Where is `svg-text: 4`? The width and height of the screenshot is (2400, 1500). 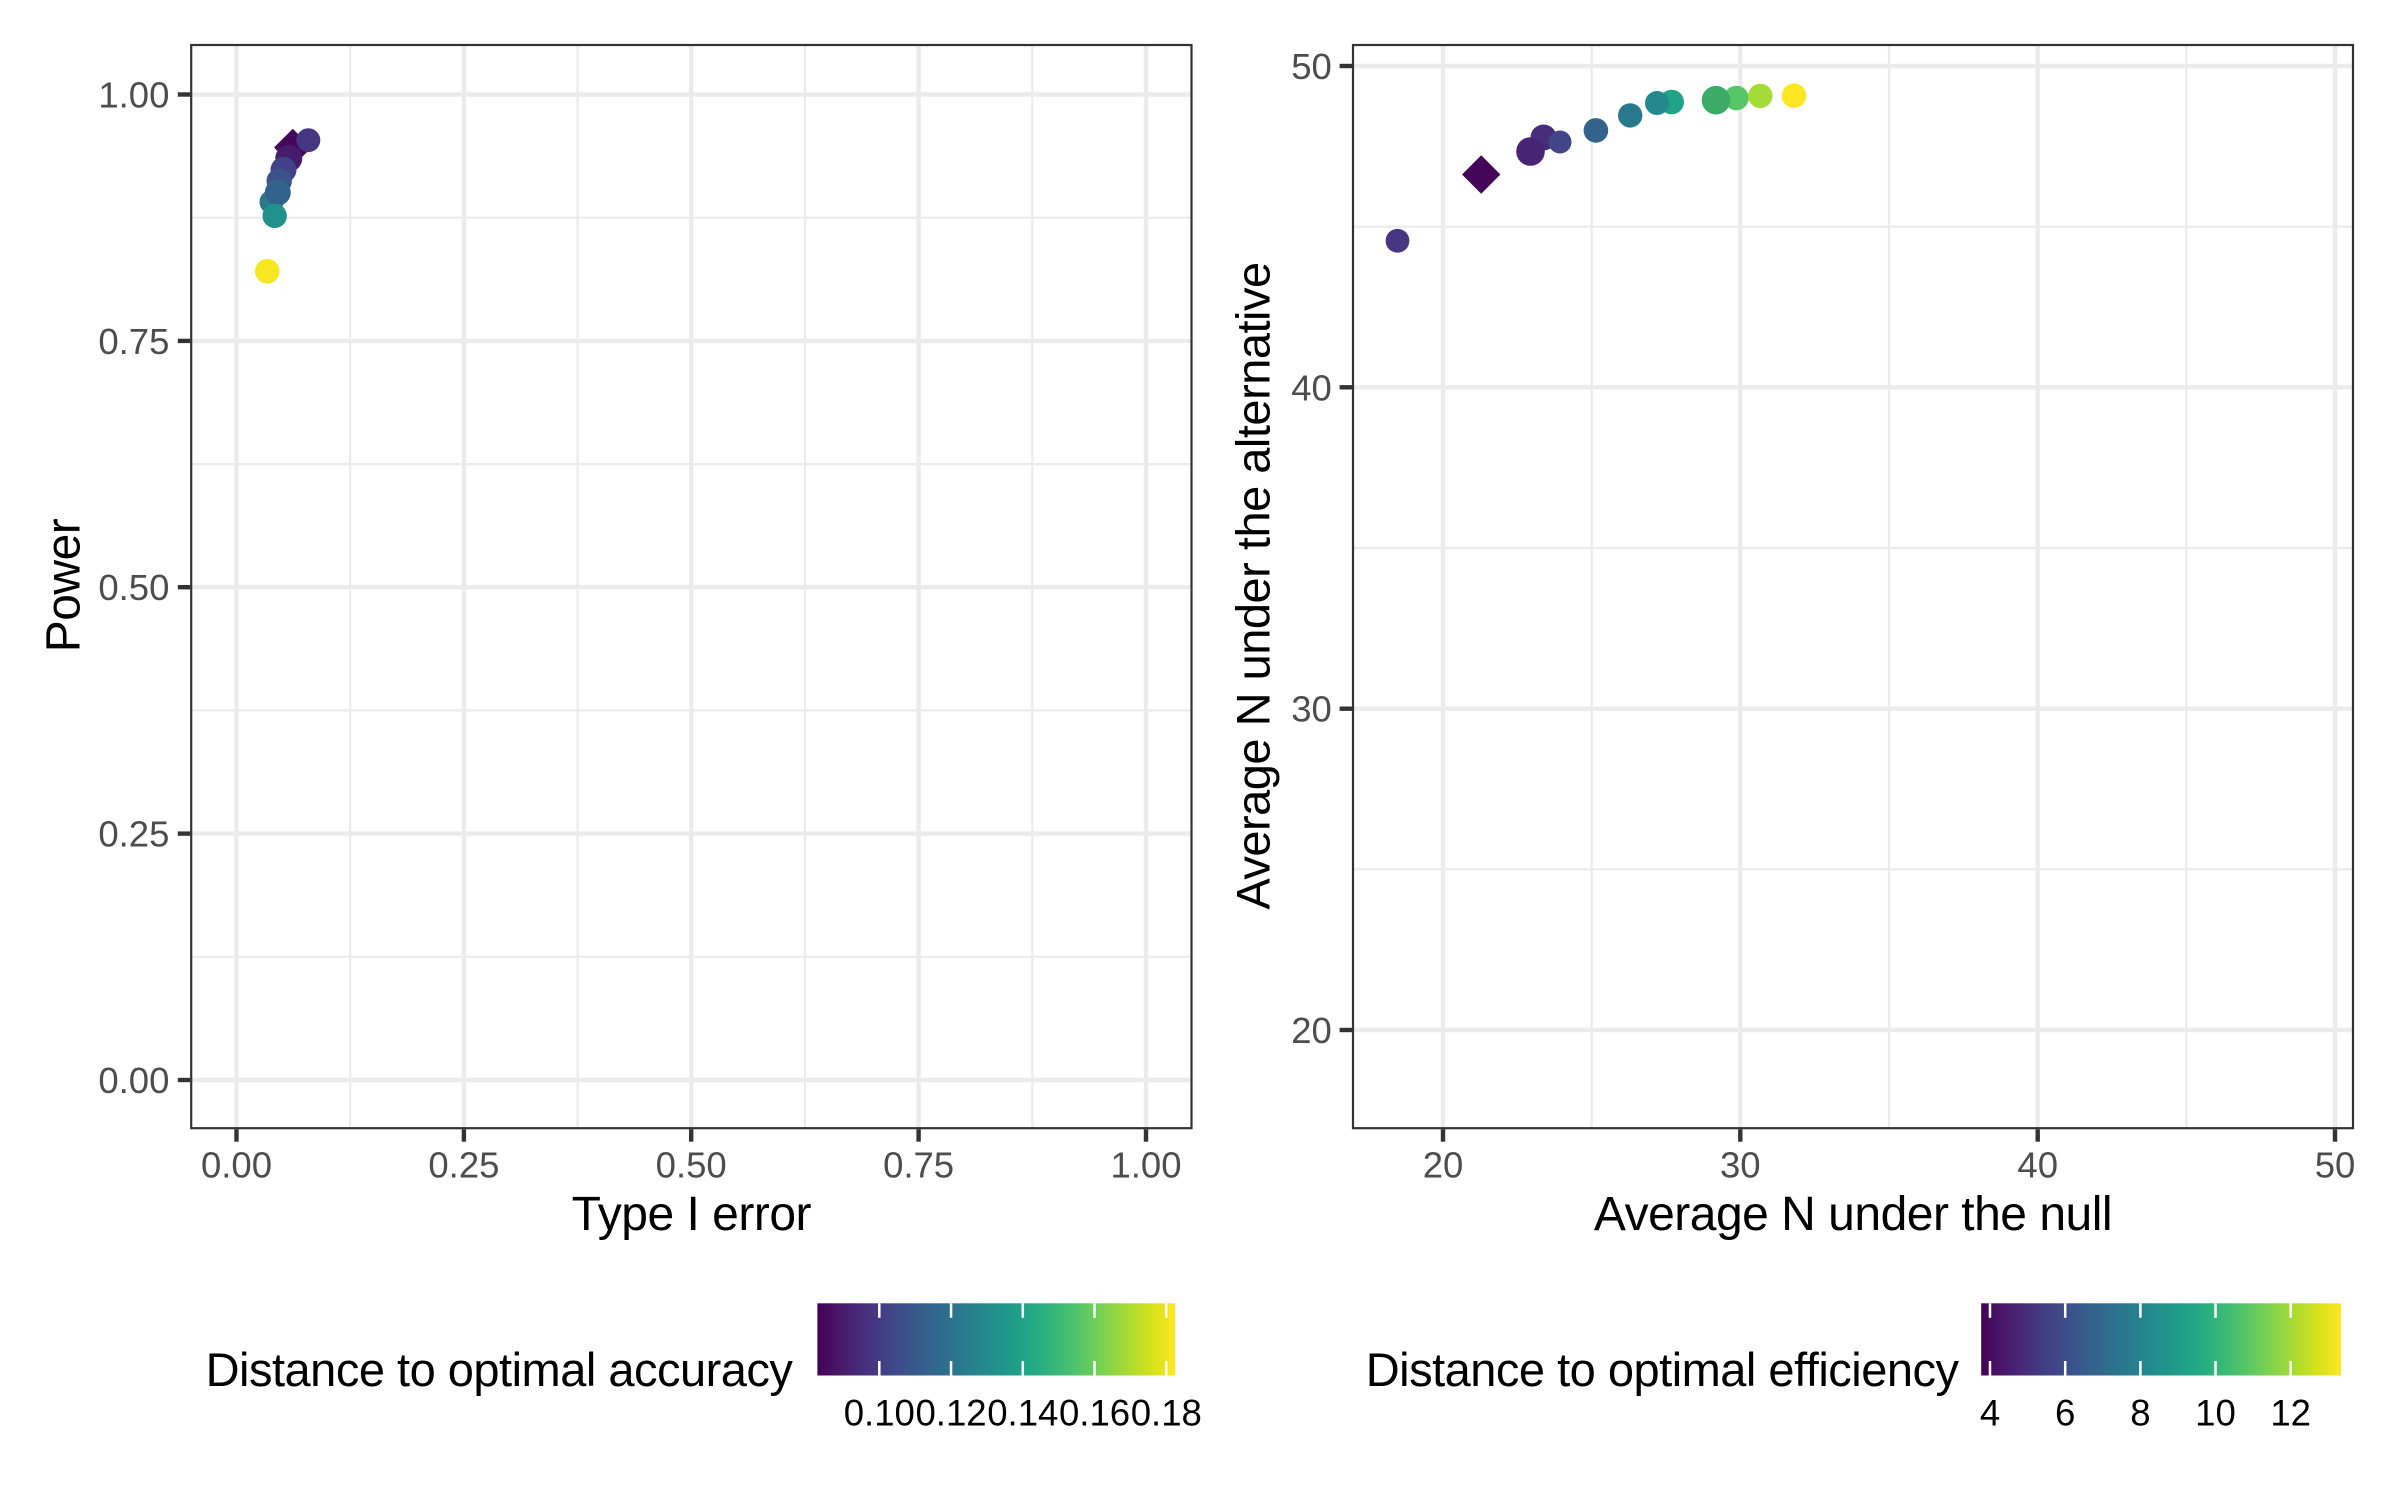 svg-text: 4 is located at coordinates (1990, 1413).